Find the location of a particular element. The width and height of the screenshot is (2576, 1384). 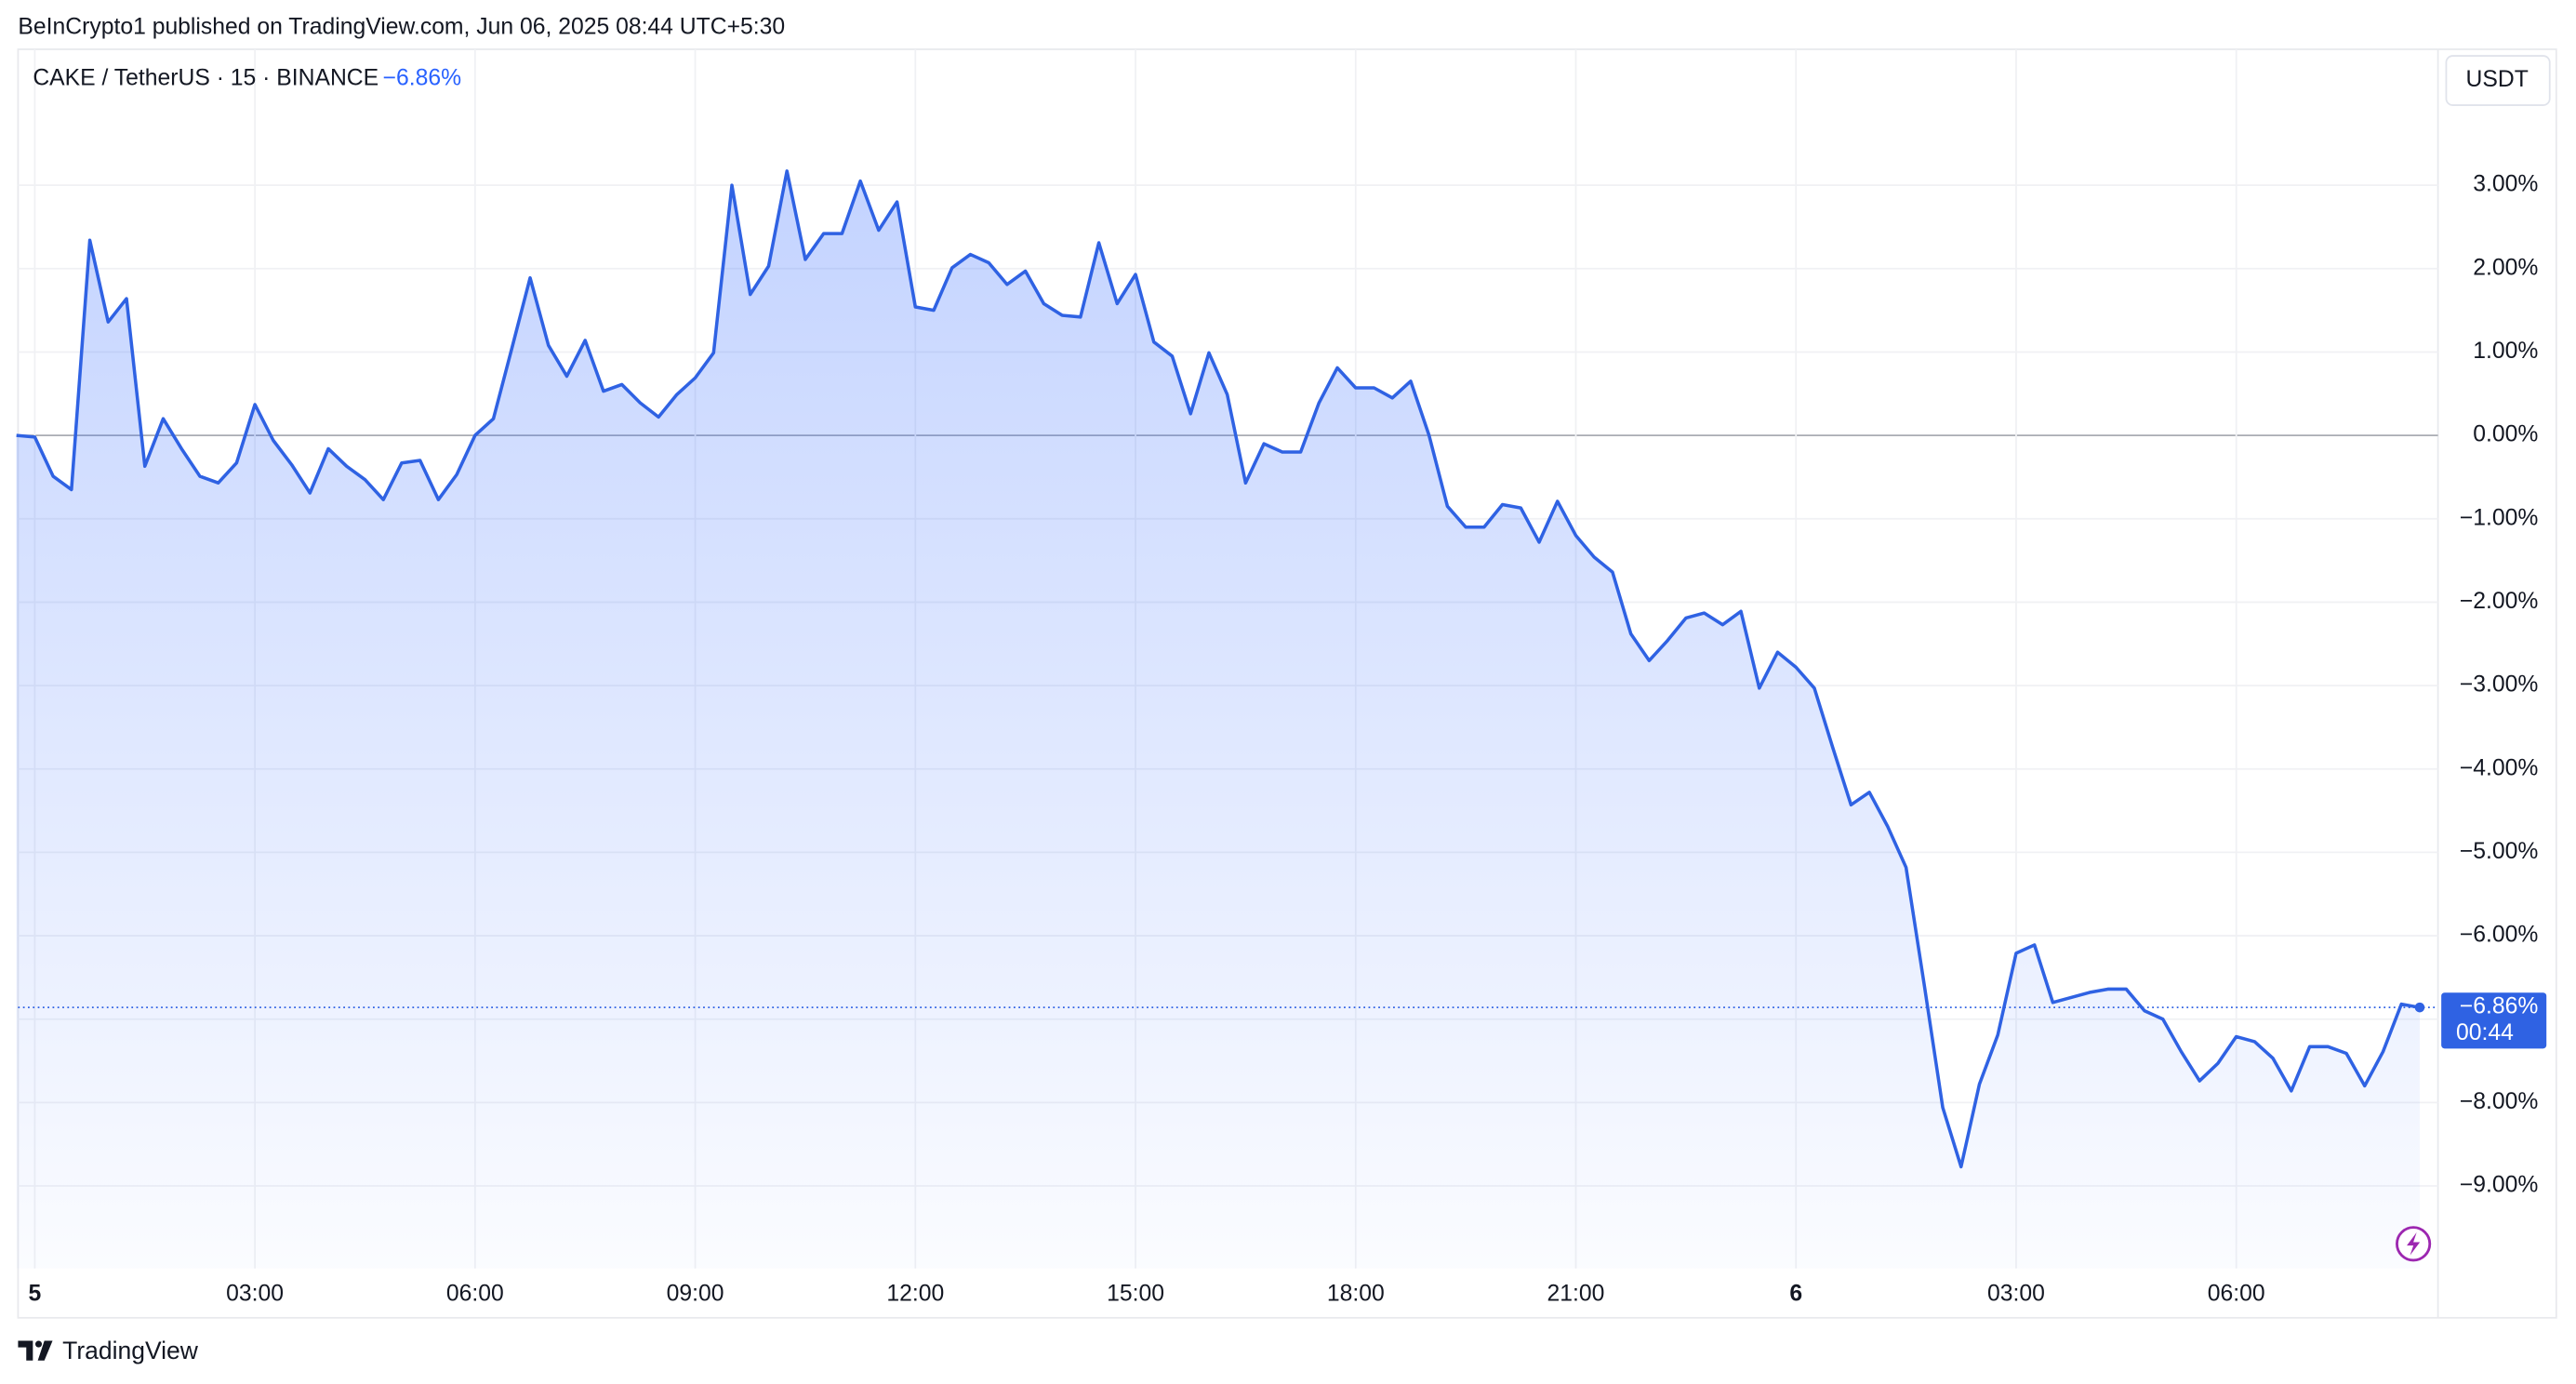

y-tick-label: 1.00% is located at coordinates (2505, 351).